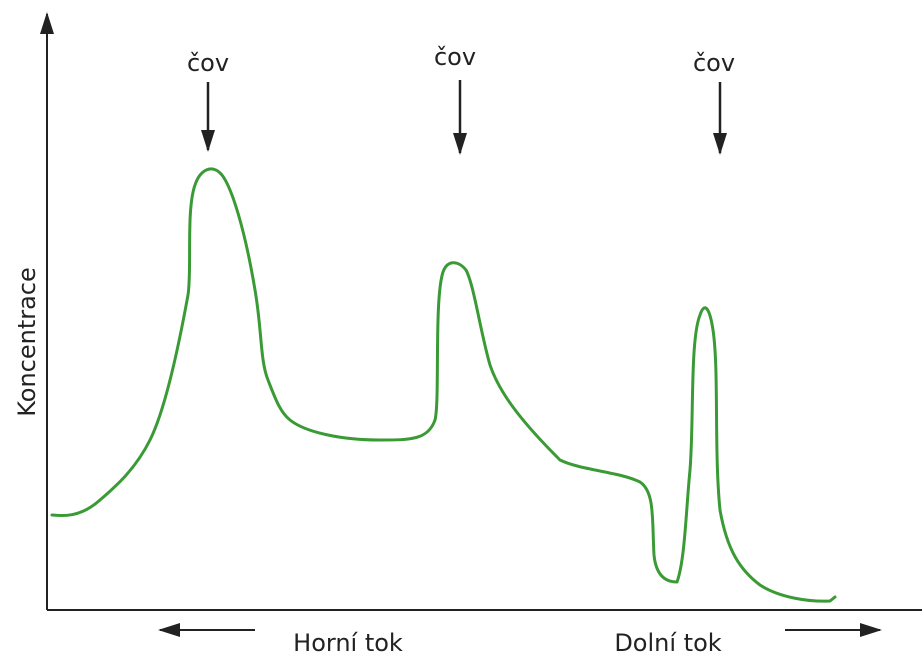 The height and width of the screenshot is (657, 922). Describe the element at coordinates (27, 342) in the screenshot. I see `y-axis-label: Koncentrace` at that location.